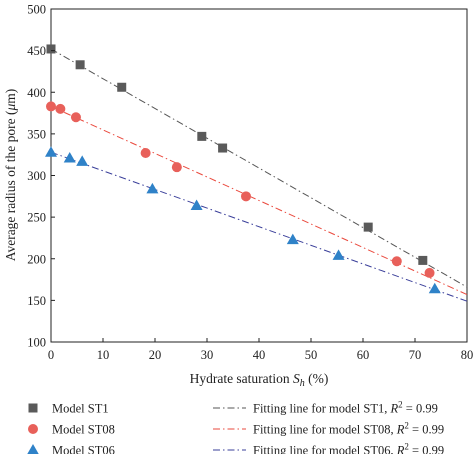  I want to click on x-tick-label: 30, so click(207, 355).